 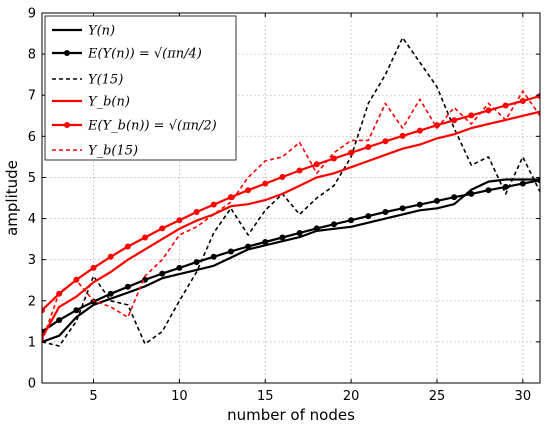 I want to click on legend-box, so click(x=140, y=88).